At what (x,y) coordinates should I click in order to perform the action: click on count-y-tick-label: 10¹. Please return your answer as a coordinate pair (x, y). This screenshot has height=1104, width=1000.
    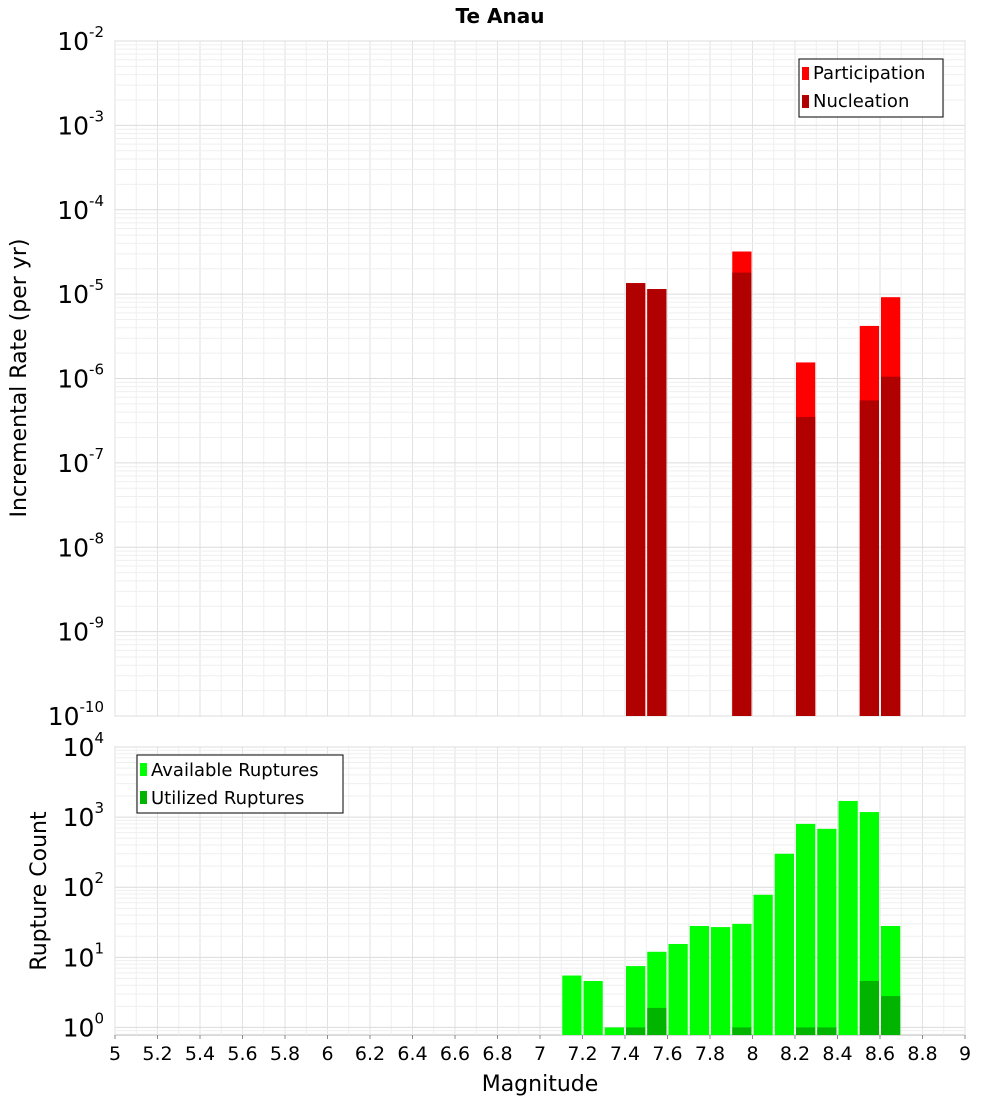
    Looking at the image, I should click on (83, 955).